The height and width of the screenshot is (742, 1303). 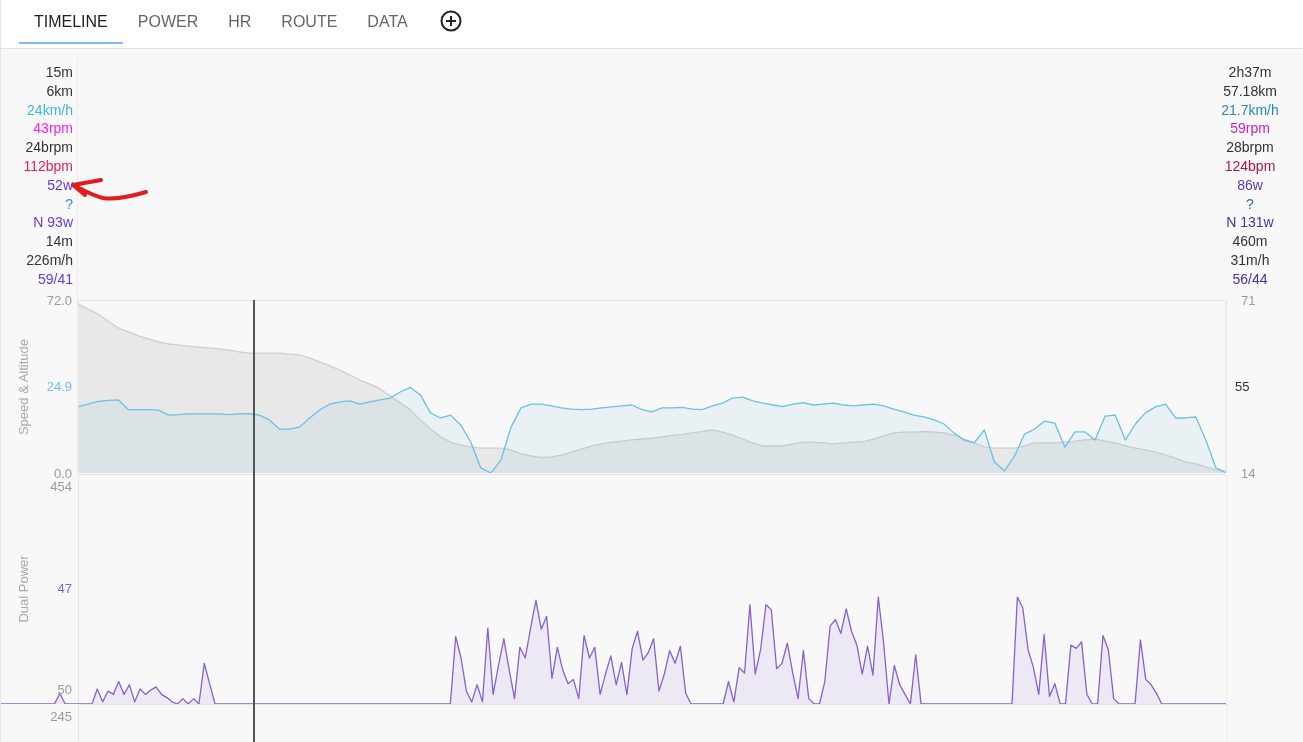 I want to click on text: 28brpm, so click(x=1250, y=147).